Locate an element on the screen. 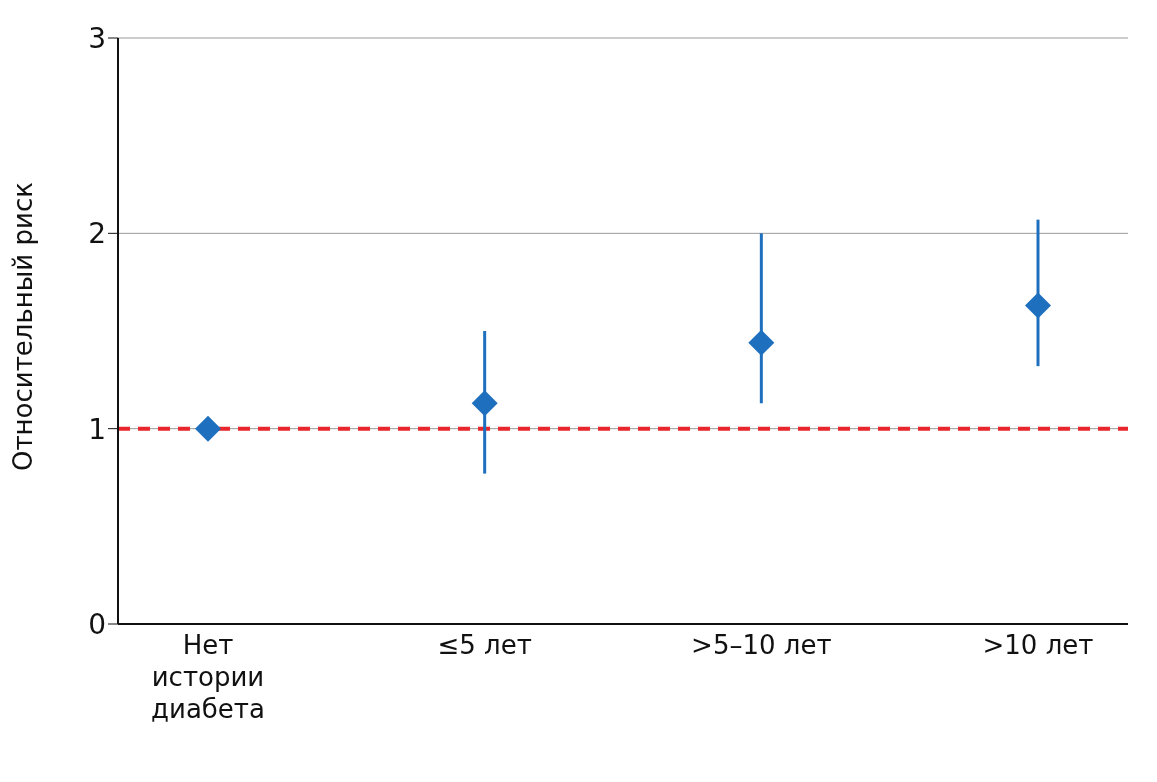 This screenshot has width=1157, height=782. y-axis-title: Относительный риск is located at coordinates (23, 326).